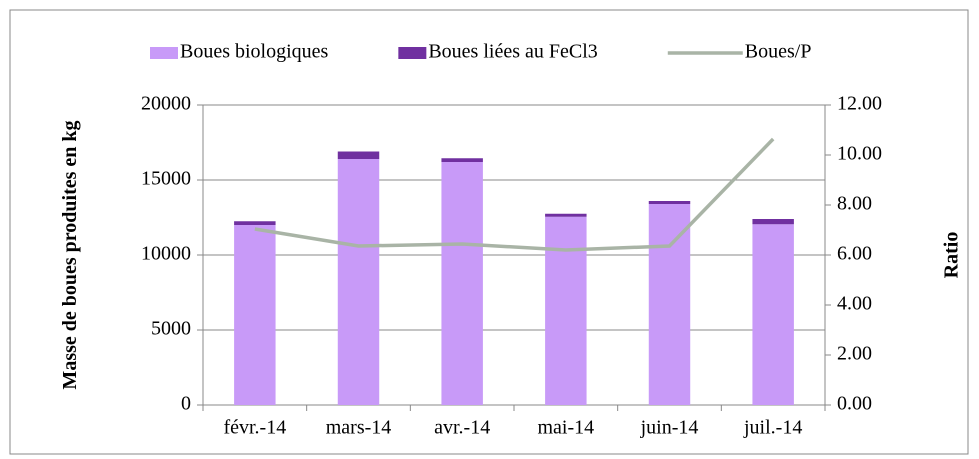  What do you see at coordinates (859, 104) in the screenshot?
I see `y2-tick-label: 12.00` at bounding box center [859, 104].